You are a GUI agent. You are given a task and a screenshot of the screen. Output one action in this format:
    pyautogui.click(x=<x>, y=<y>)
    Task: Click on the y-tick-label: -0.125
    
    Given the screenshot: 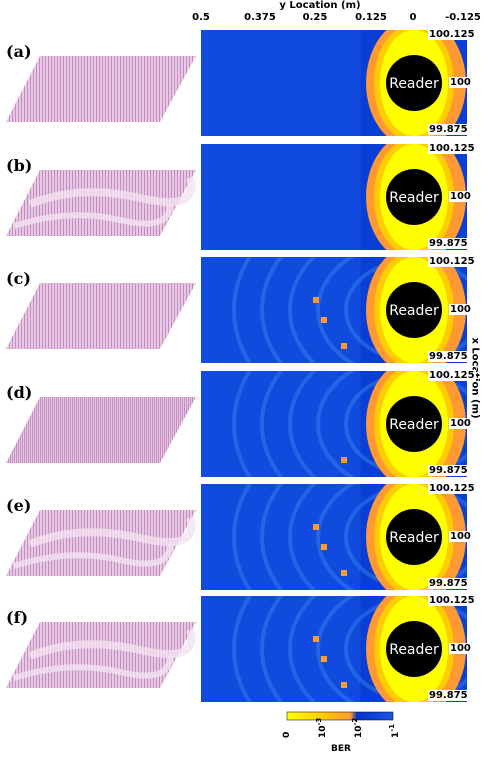 What is the action you would take?
    pyautogui.click(x=463, y=17)
    